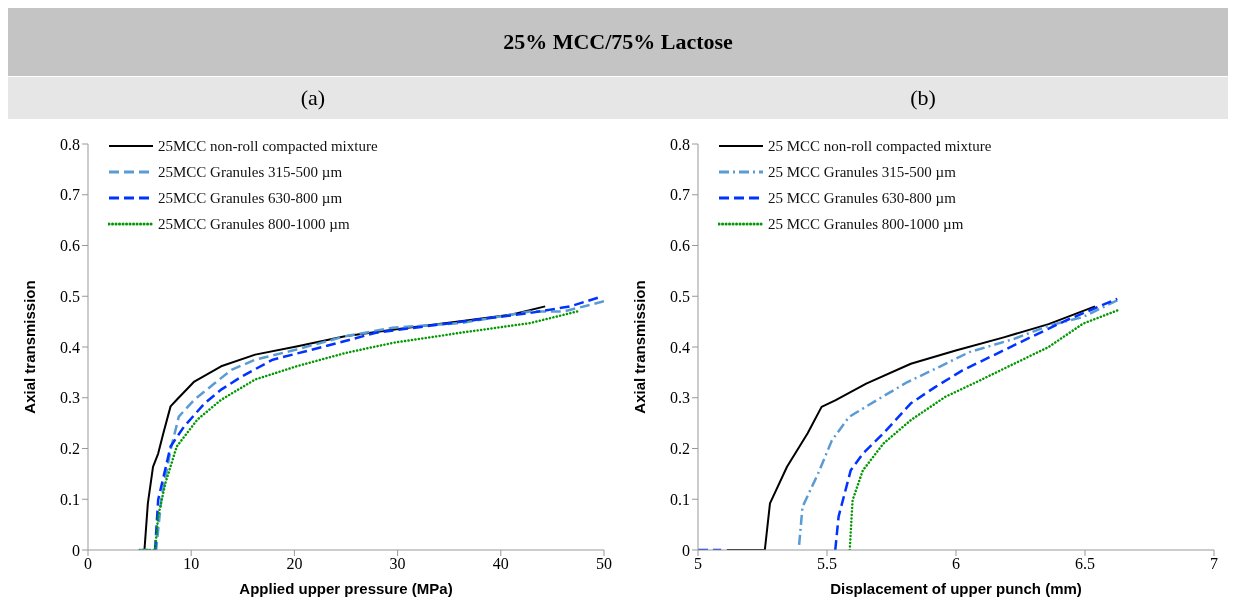 This screenshot has width=1236, height=610. Describe the element at coordinates (346, 588) in the screenshot. I see `x-axis-title: Applied upper pressure (MPa)` at that location.